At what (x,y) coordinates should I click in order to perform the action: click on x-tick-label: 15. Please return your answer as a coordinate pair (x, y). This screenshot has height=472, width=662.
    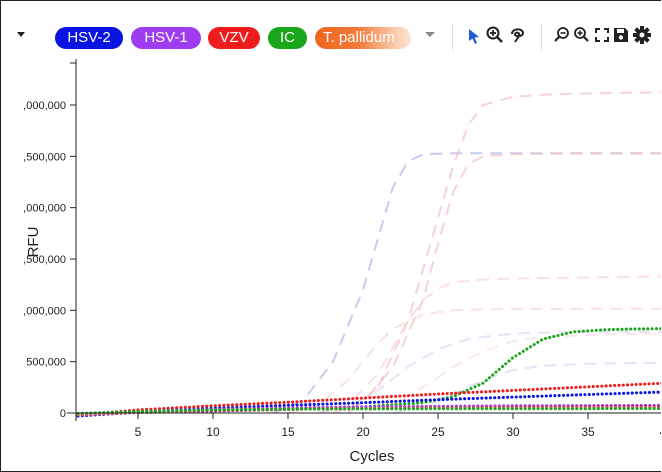
    Looking at the image, I should click on (288, 432).